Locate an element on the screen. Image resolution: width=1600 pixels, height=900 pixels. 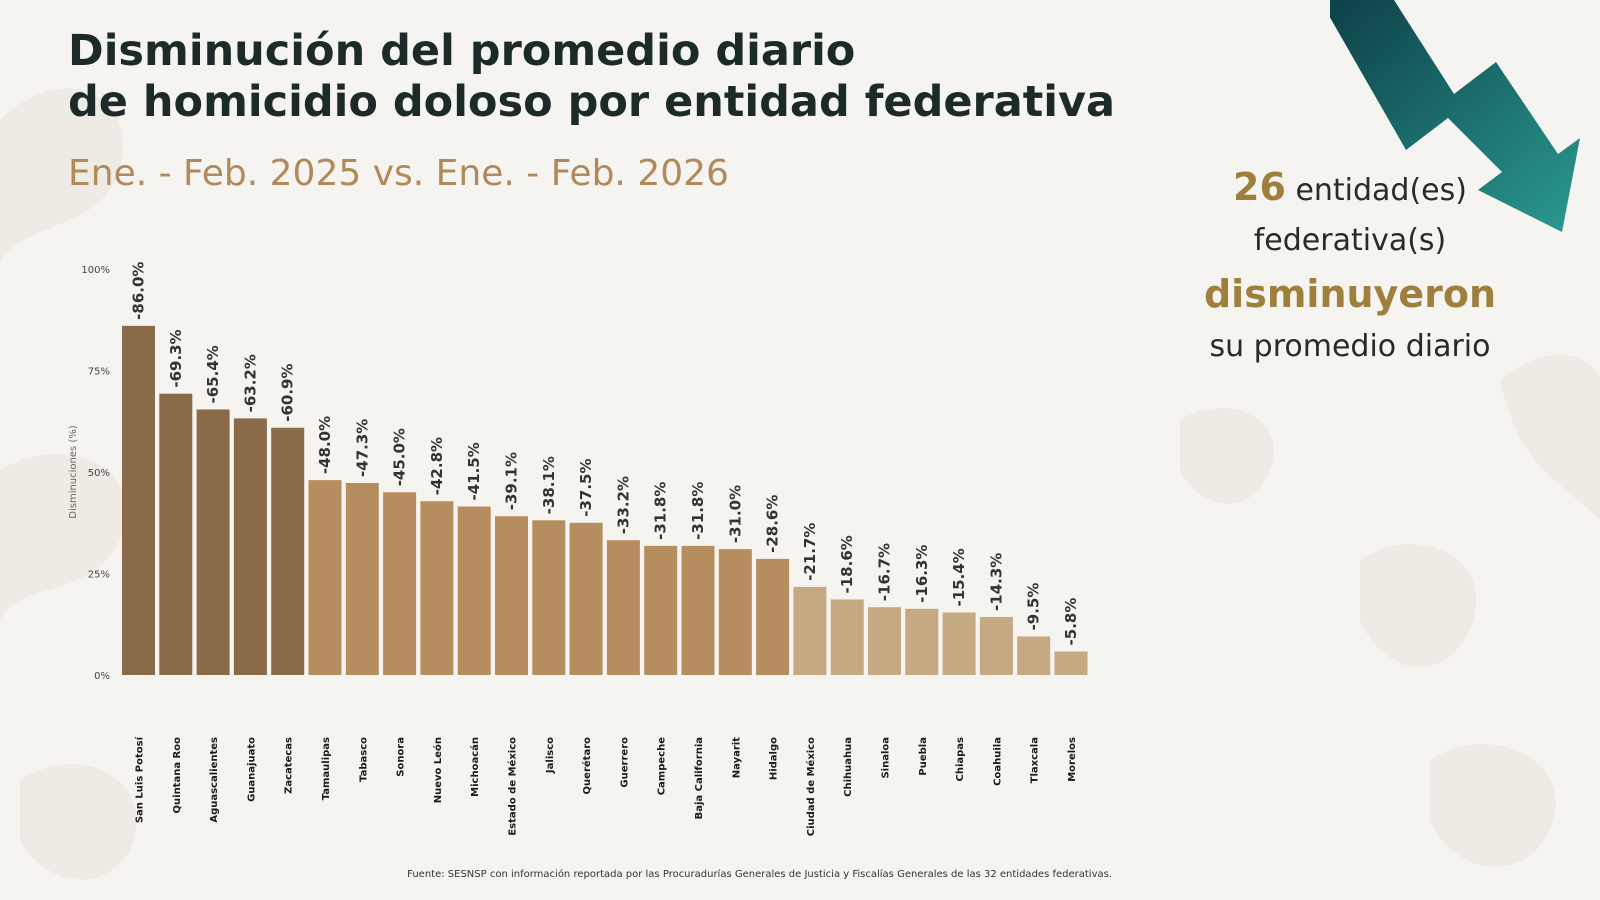
data-label: -69.3% is located at coordinates (176, 358).